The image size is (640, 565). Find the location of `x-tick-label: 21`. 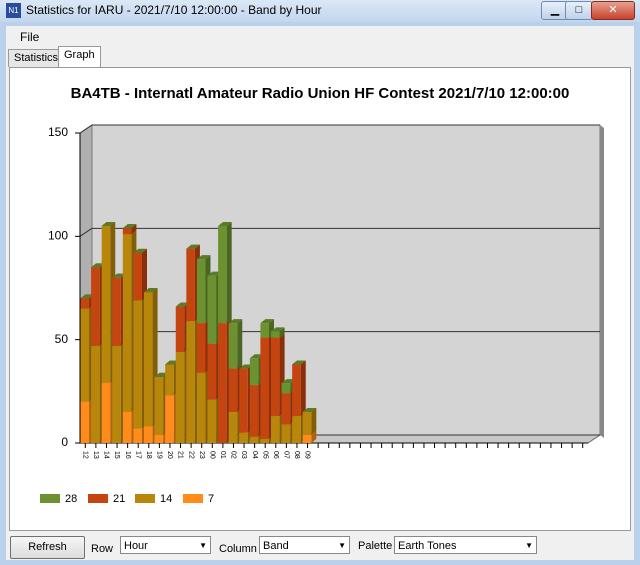

x-tick-label: 21 is located at coordinates (180, 455).